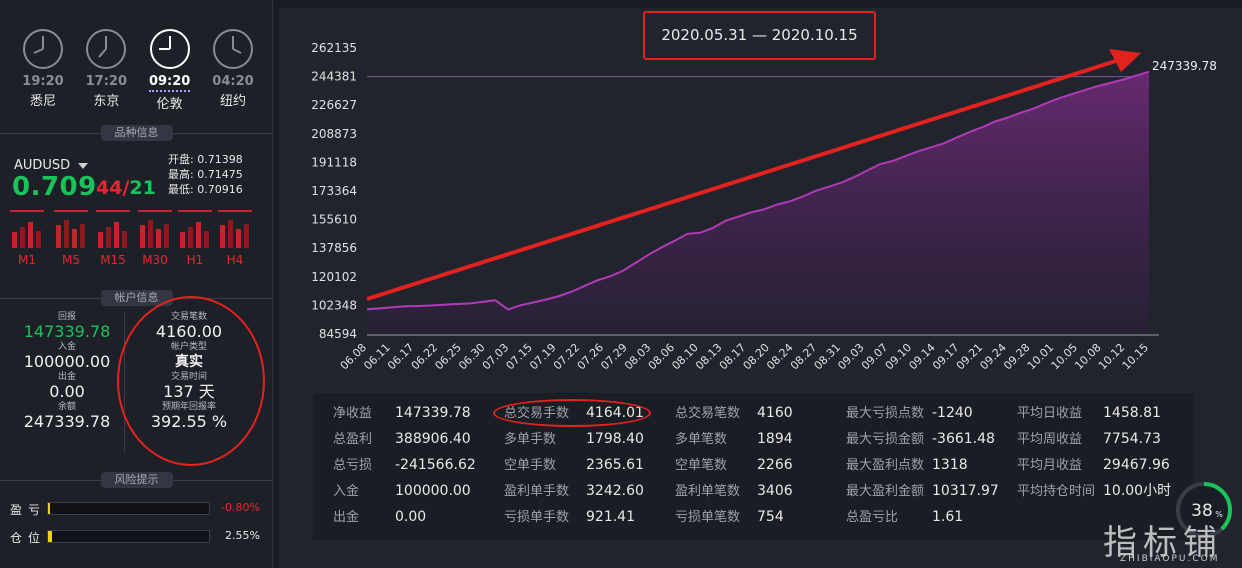  What do you see at coordinates (189, 331) in the screenshot?
I see `trades-value: 4160.00` at bounding box center [189, 331].